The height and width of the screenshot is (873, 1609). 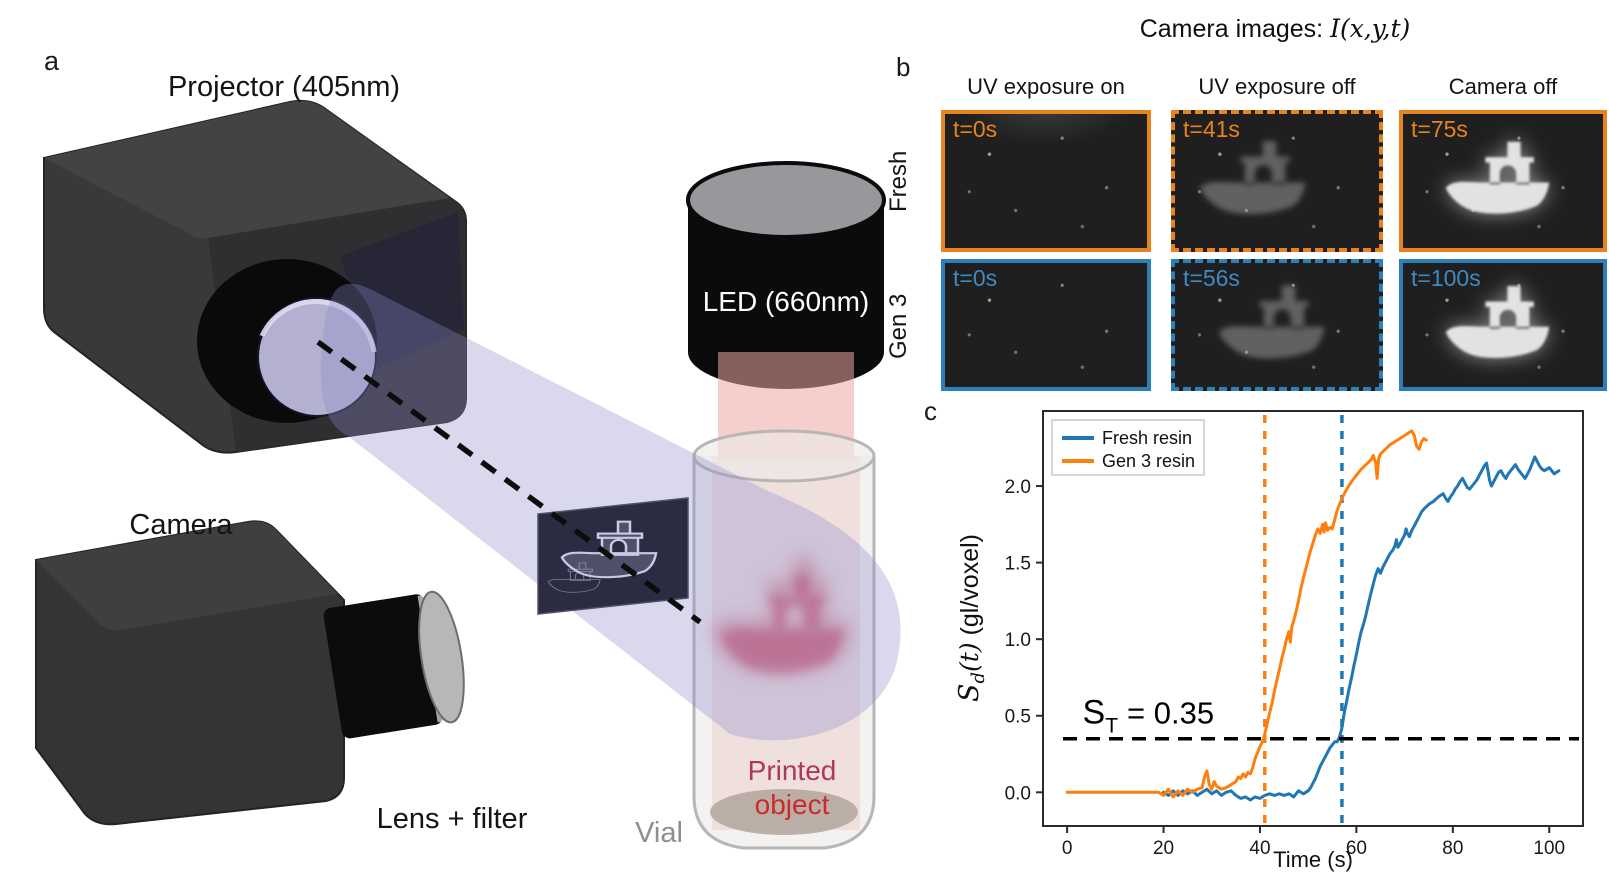 I want to click on y-tick-label: 1.5, so click(x=1018, y=564).